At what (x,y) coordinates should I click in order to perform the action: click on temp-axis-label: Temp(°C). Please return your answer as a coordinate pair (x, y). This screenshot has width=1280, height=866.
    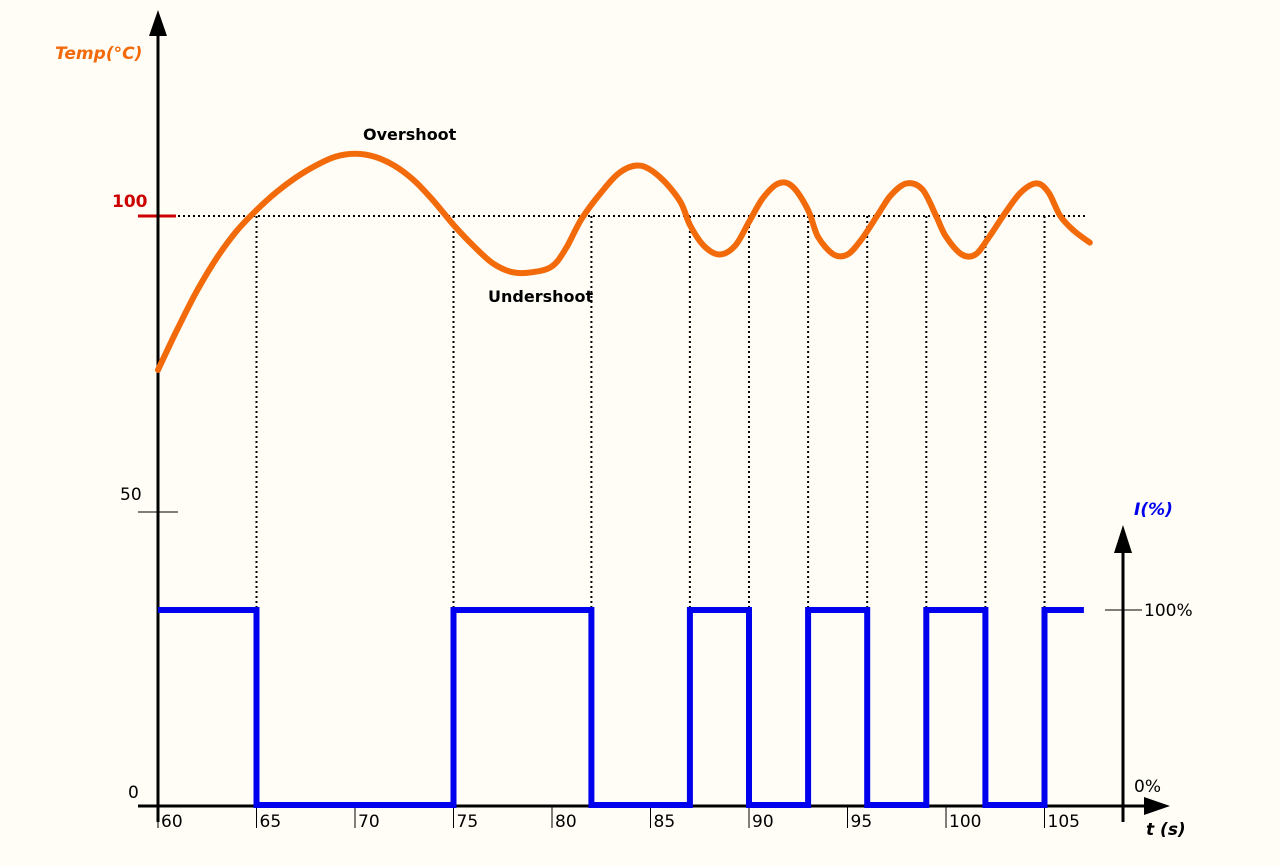
    Looking at the image, I should click on (98, 54).